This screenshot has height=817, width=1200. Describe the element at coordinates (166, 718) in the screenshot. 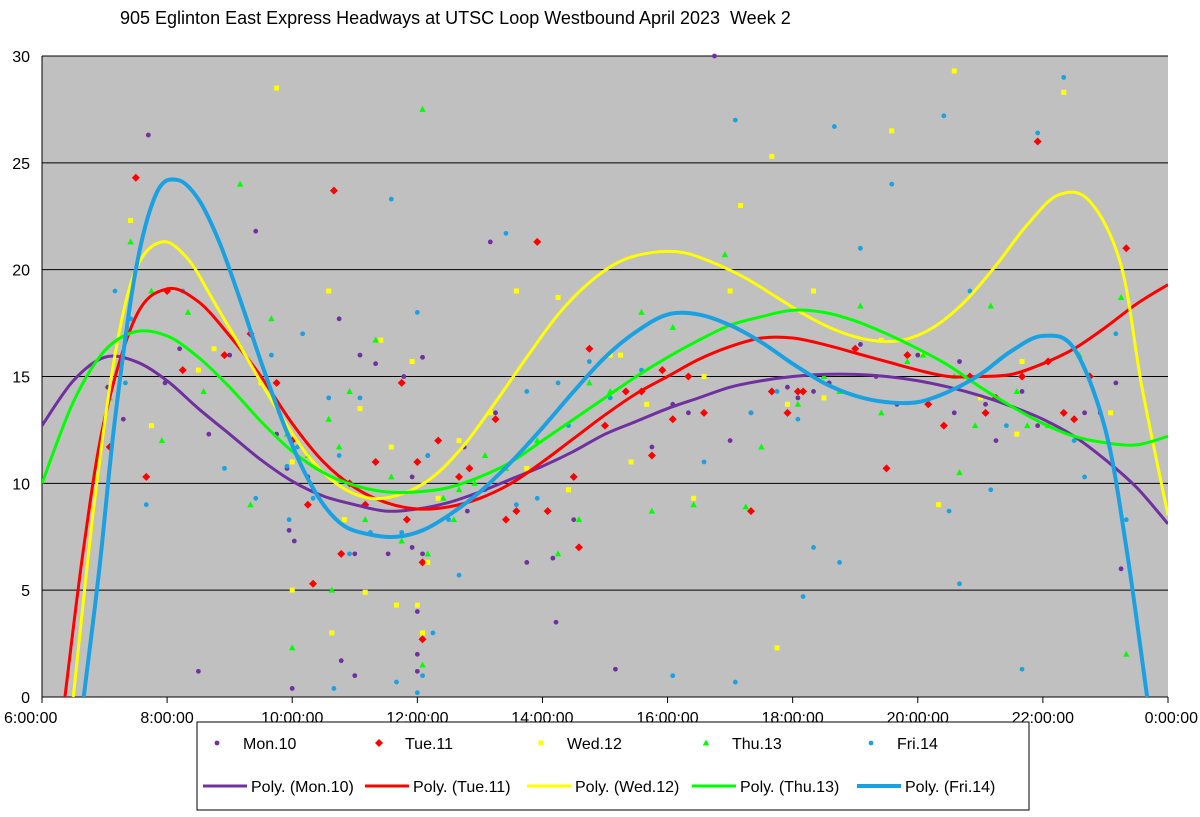

I see `x-tick-label: 8:00:00` at that location.